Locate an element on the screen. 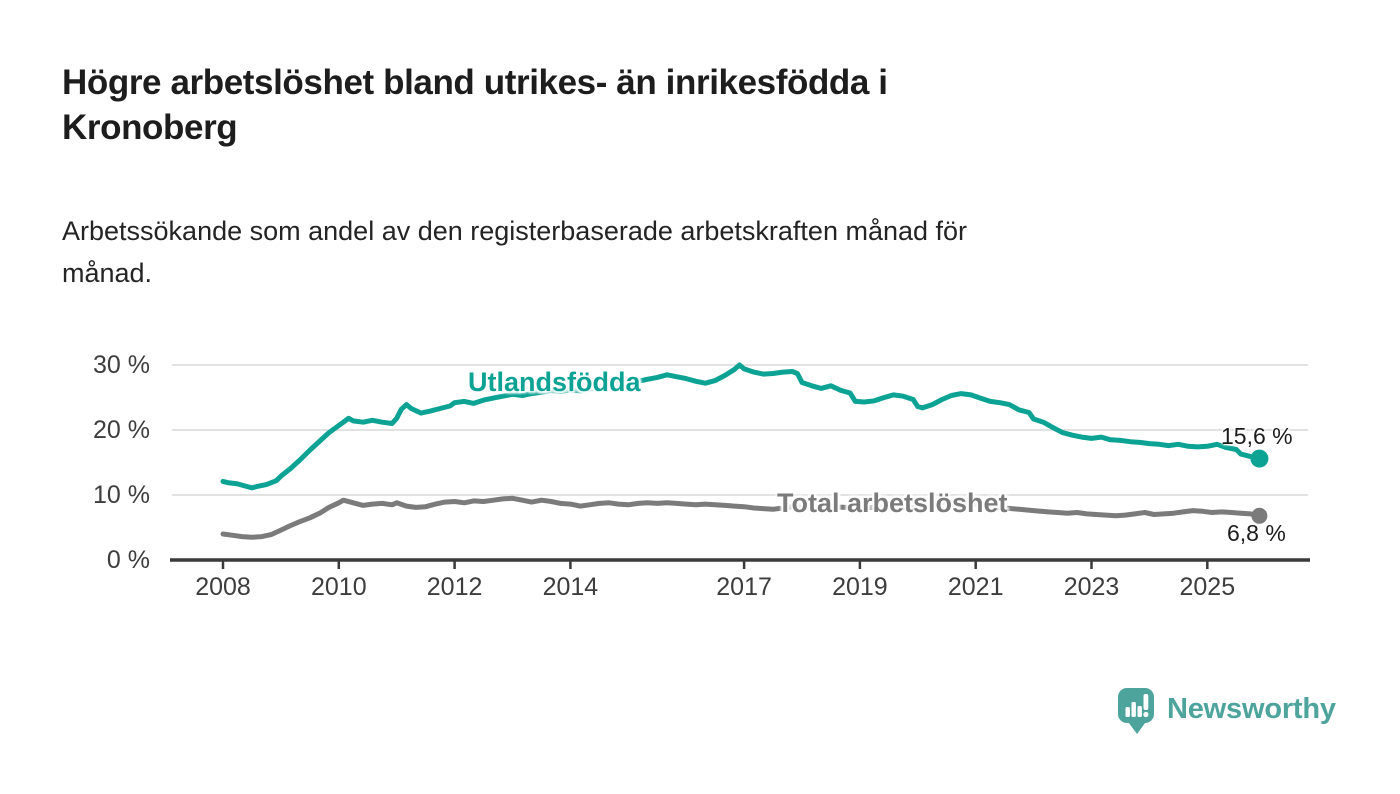  x-tick-label-2019: 2019 is located at coordinates (860, 587).